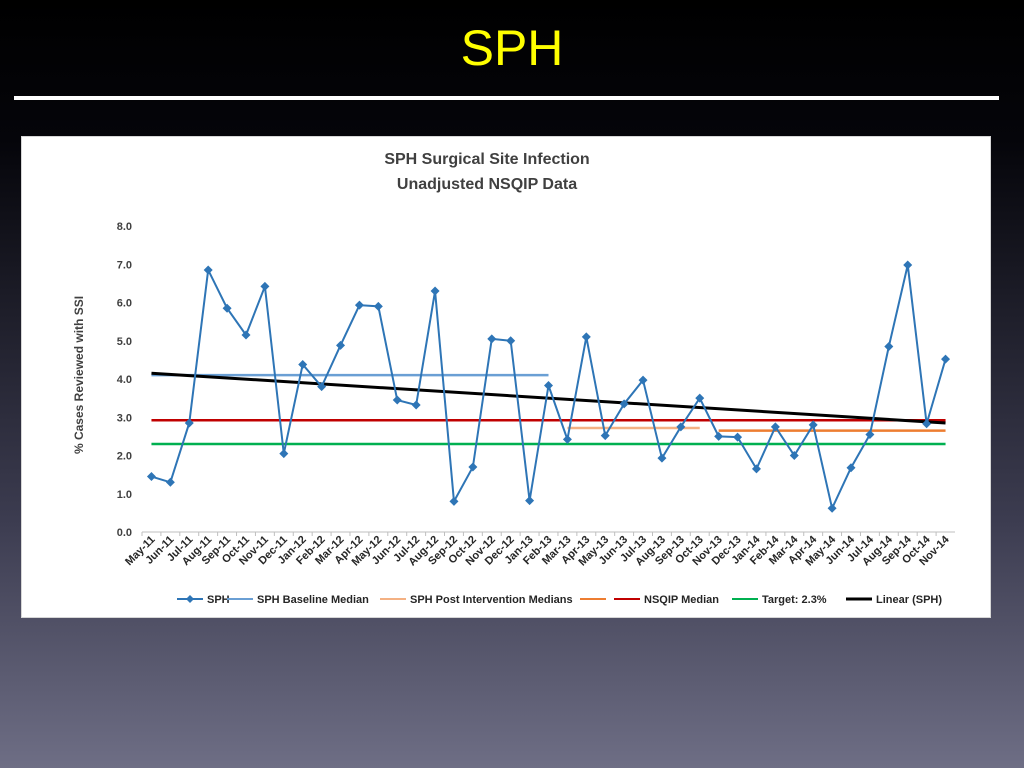  What do you see at coordinates (124, 495) in the screenshot?
I see `y-tick-label: 1.0` at bounding box center [124, 495].